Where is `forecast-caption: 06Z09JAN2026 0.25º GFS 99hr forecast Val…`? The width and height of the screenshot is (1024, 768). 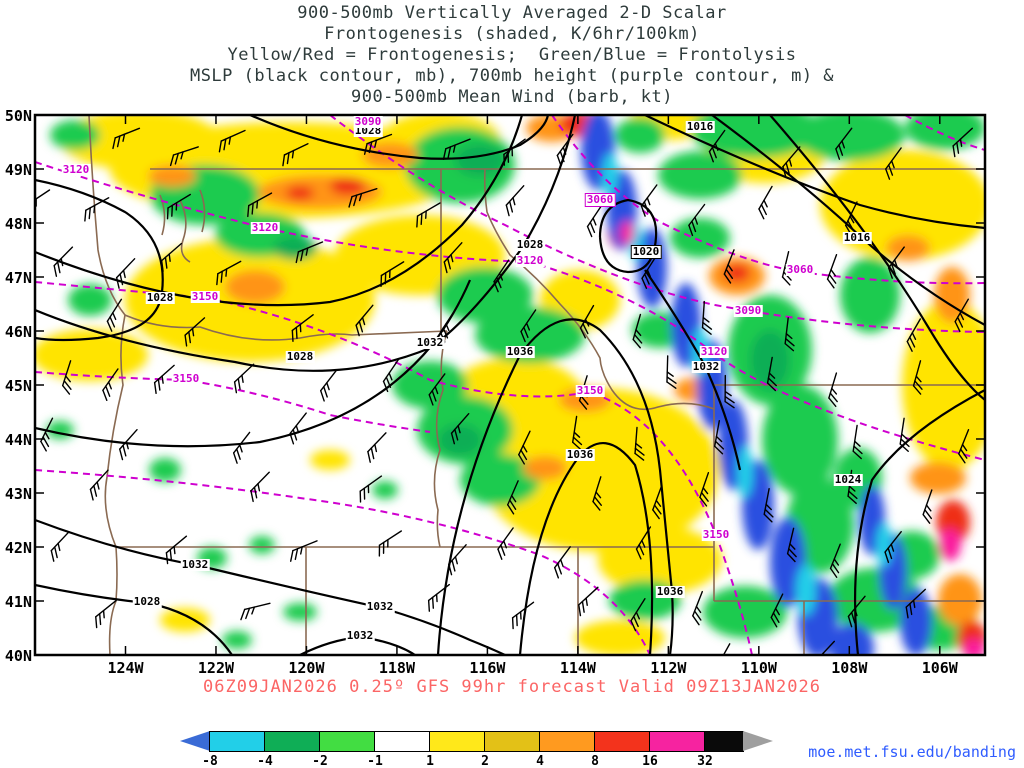 forecast-caption: 06Z09JAN2026 0.25º GFS 99hr forecast Val… is located at coordinates (512, 687).